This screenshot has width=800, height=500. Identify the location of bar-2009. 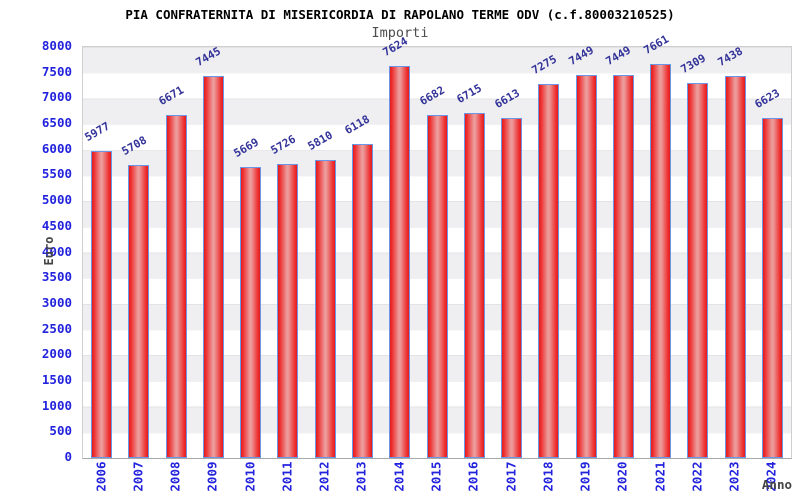
(213, 266).